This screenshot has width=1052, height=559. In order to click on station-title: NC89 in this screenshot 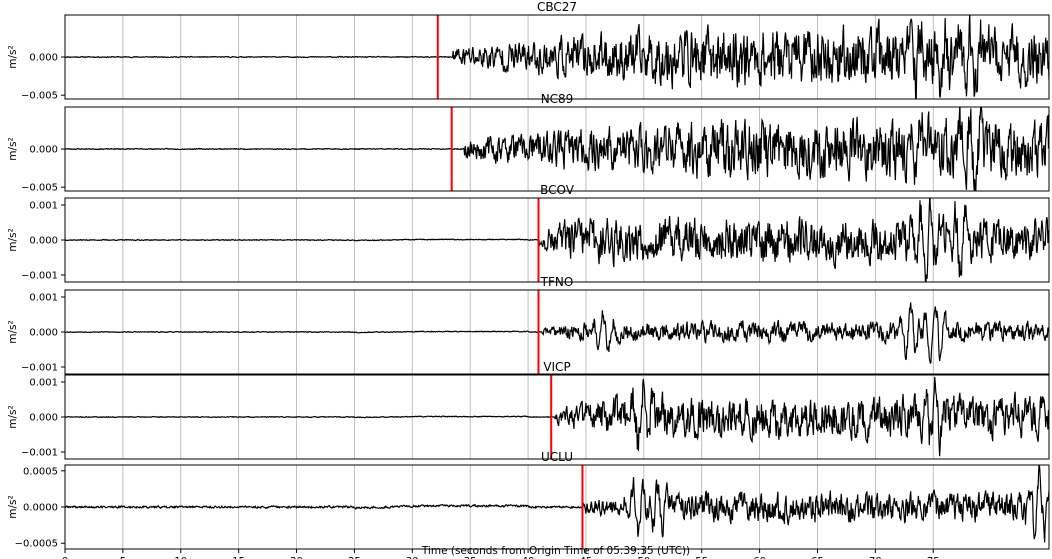, I will do `click(557, 99)`.